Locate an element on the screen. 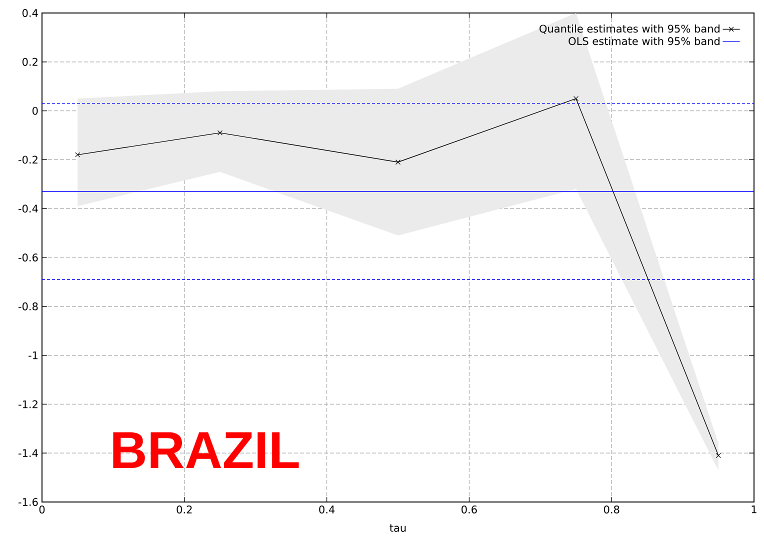 This screenshot has height=552, width=764. y-tick-label: -0.6 is located at coordinates (28, 258).